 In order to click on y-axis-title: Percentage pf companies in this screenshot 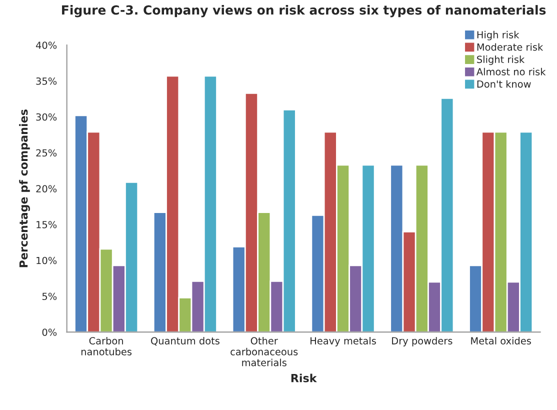, I will do `click(24, 189)`.